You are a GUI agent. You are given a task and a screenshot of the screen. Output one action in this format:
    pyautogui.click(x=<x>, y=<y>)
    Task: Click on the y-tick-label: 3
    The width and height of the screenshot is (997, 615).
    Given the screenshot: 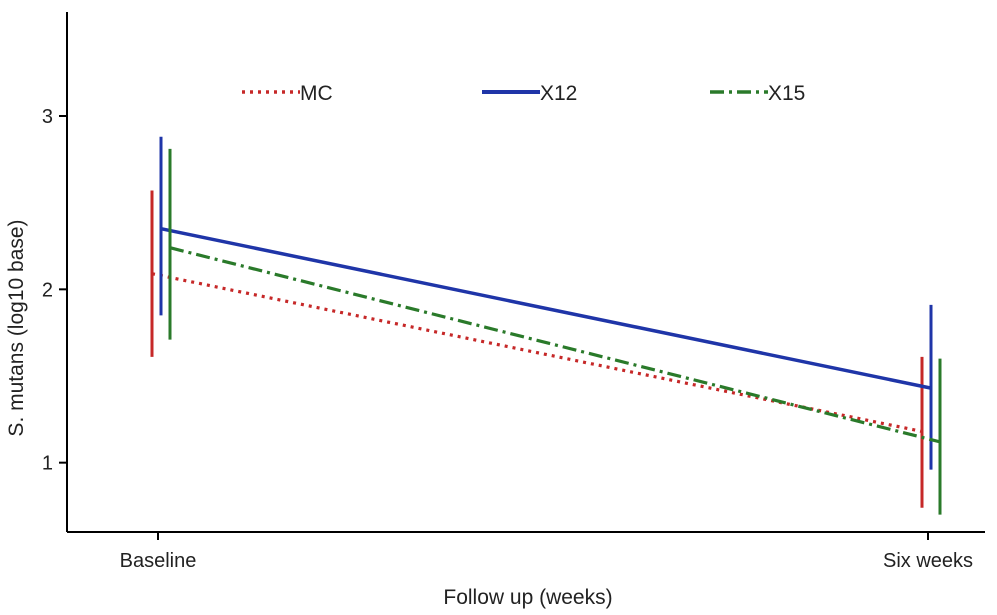 What is the action you would take?
    pyautogui.click(x=47, y=117)
    